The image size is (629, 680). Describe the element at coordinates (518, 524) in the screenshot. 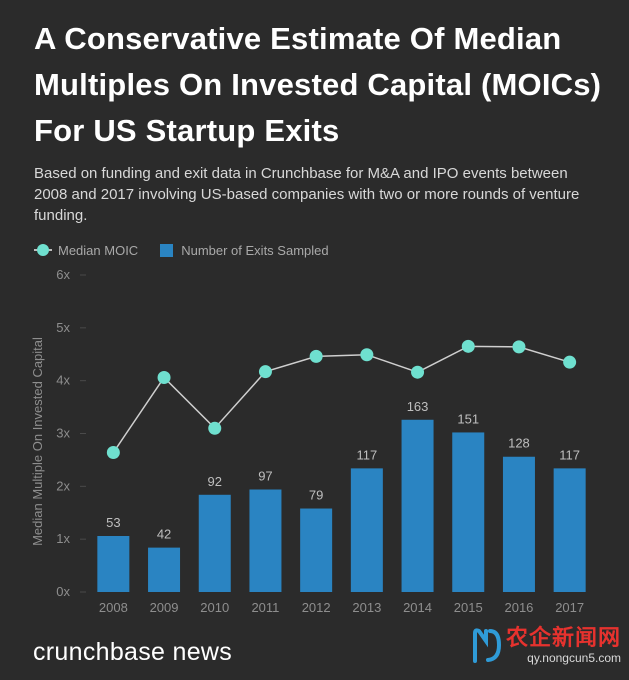

I see `bar-2016` at that location.